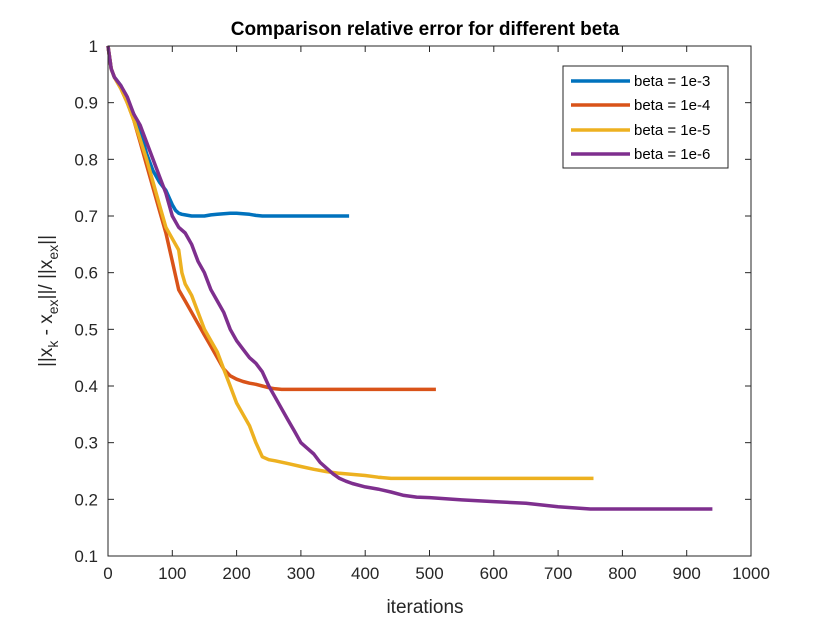 This screenshot has height=623, width=830. What do you see at coordinates (687, 573) in the screenshot?
I see `x-tick-label: 900` at bounding box center [687, 573].